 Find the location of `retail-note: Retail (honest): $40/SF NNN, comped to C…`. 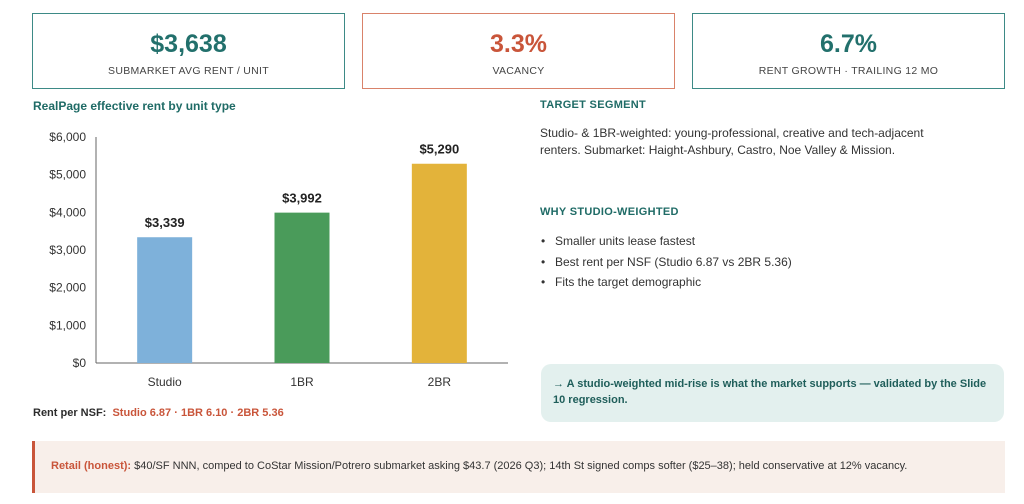

retail-note: Retail (honest): $40/SF NNN, comped to C… is located at coordinates (518, 467).